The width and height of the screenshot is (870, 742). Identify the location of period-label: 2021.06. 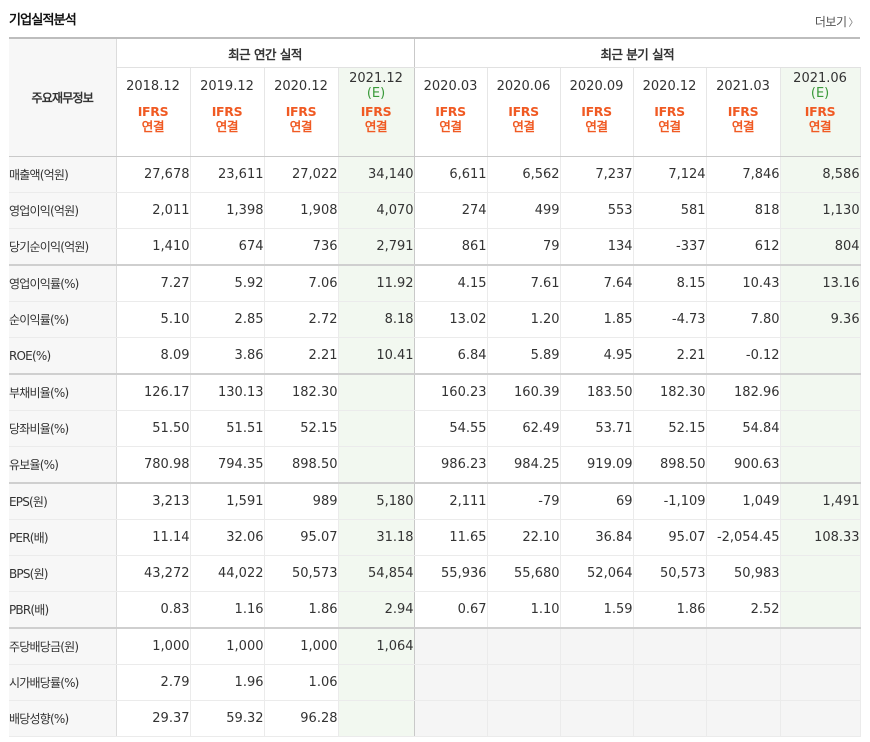
(820, 78).